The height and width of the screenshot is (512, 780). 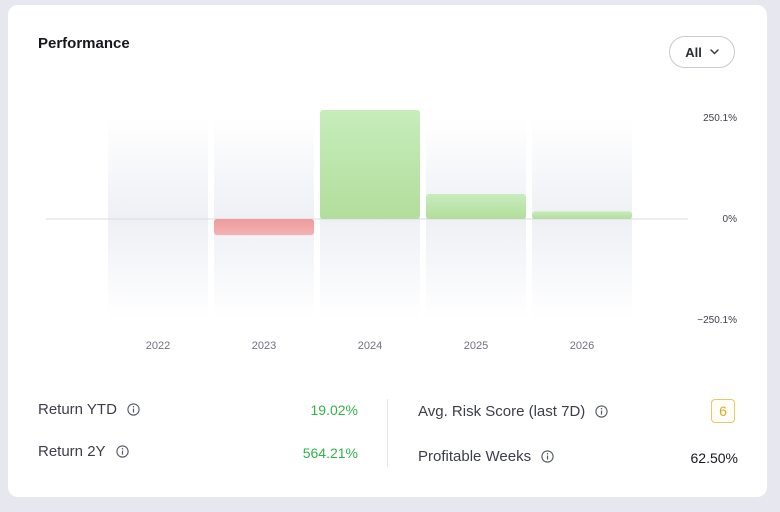 What do you see at coordinates (720, 118) in the screenshot?
I see `y-tick-label: 250.1%` at bounding box center [720, 118].